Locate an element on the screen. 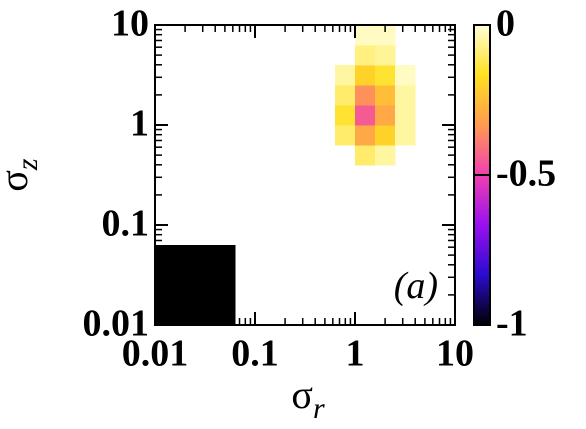 This screenshot has height=429, width=586. x-label-sub: r is located at coordinates (319, 408).